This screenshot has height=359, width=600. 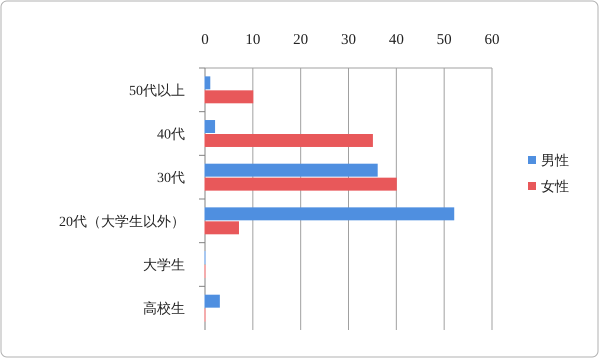 I want to click on x-tick-label: 50, so click(x=444, y=40).